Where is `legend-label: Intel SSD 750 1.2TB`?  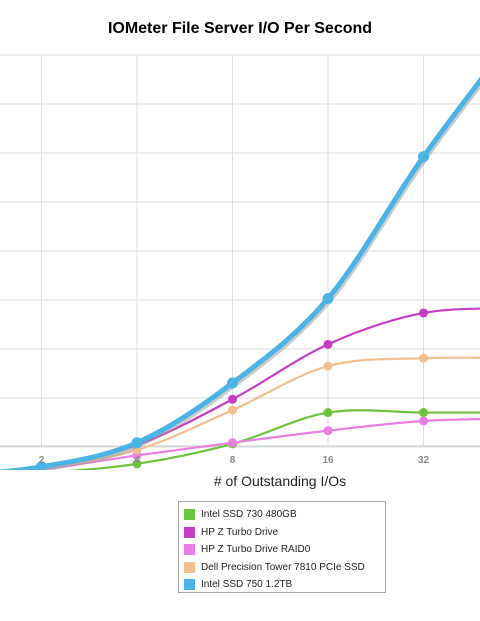
legend-label: Intel SSD 750 1.2TB is located at coordinates (247, 585).